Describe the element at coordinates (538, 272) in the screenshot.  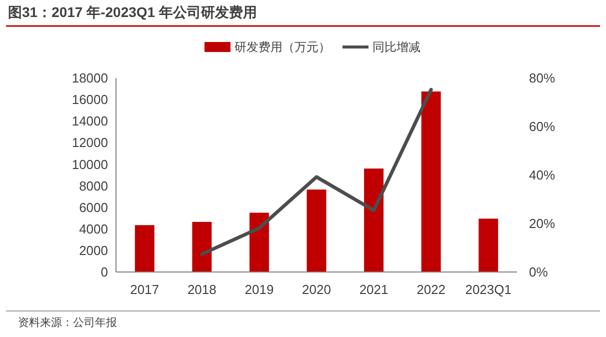
I see `y2-tick-label: 0%` at that location.